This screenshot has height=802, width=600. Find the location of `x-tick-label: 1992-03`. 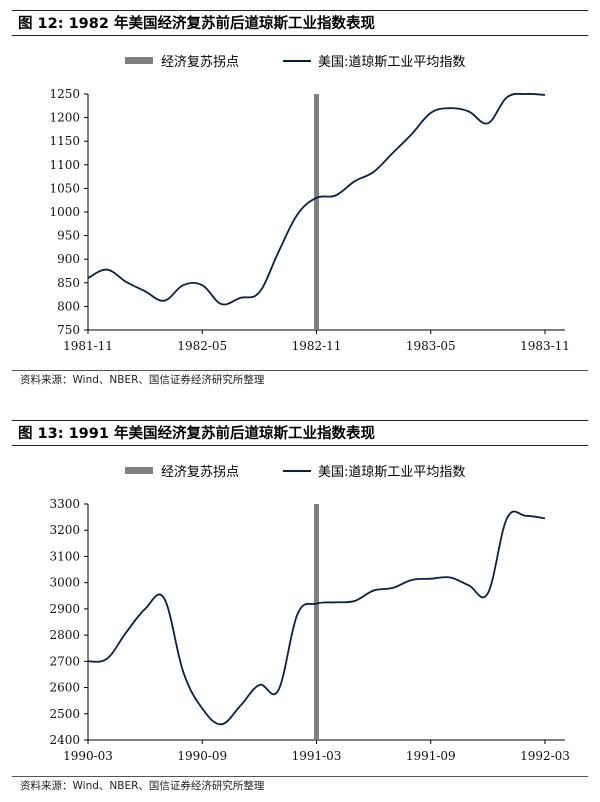

x-tick-label: 1992-03 is located at coordinates (545, 756).